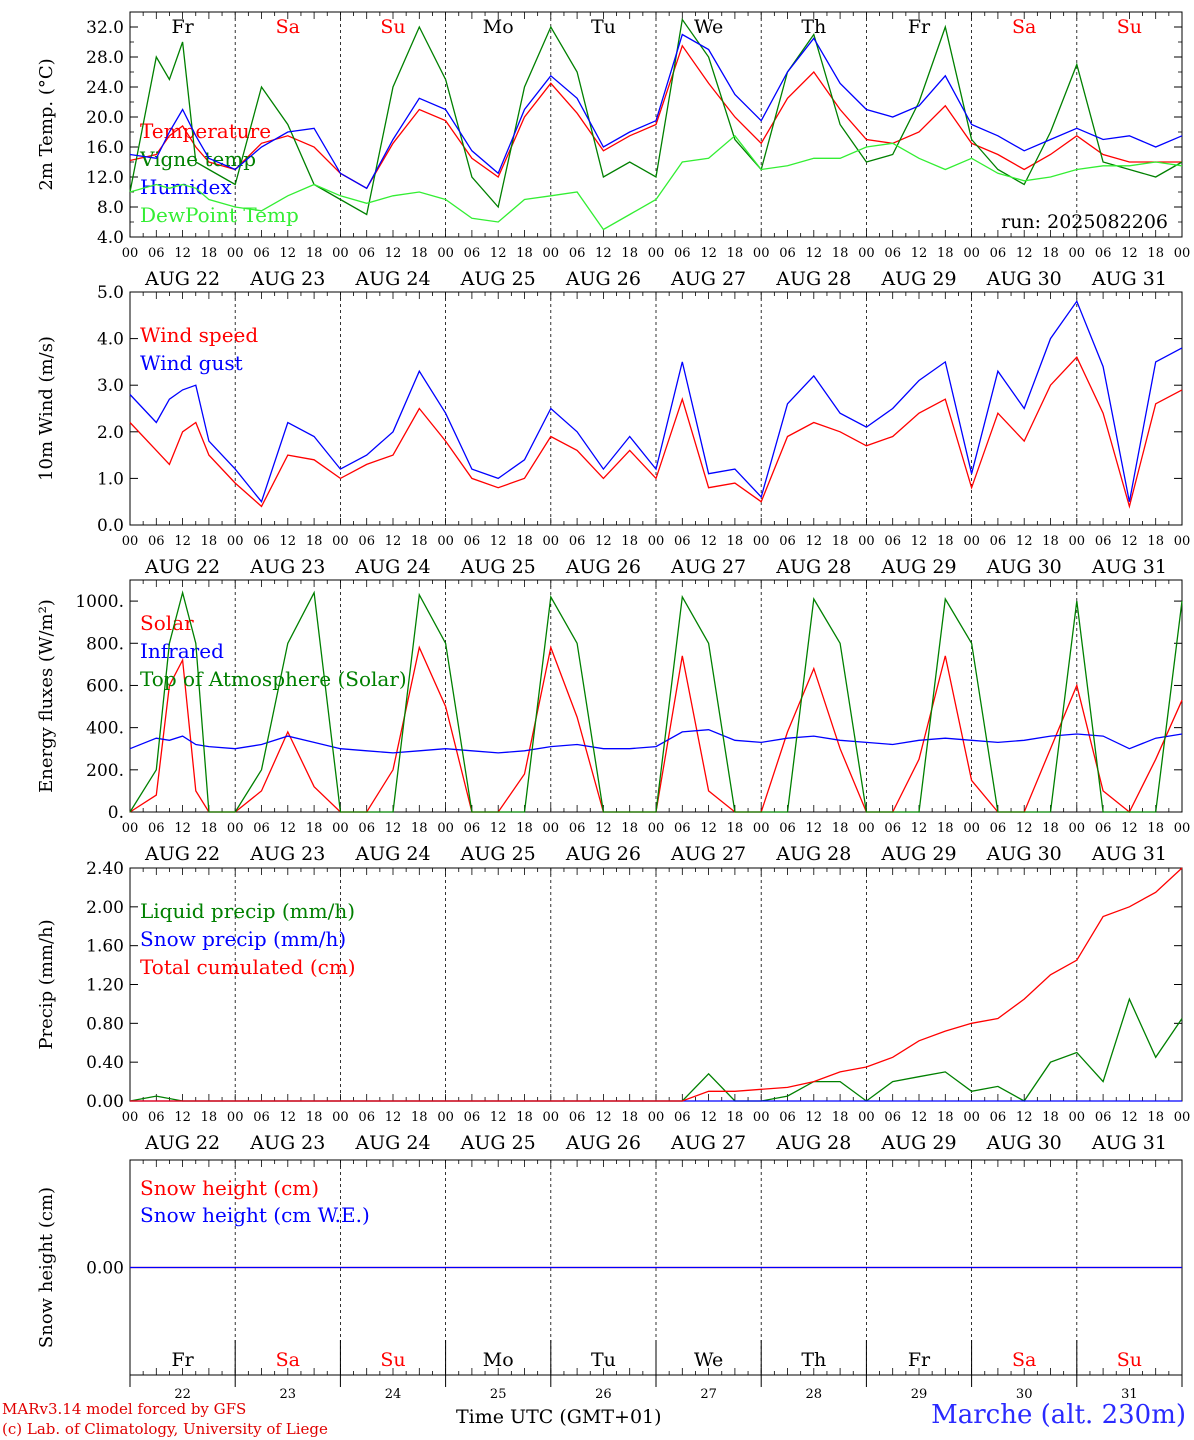 This screenshot has height=1440, width=1194. I want to click on date-label: AUG 28, so click(813, 1143).